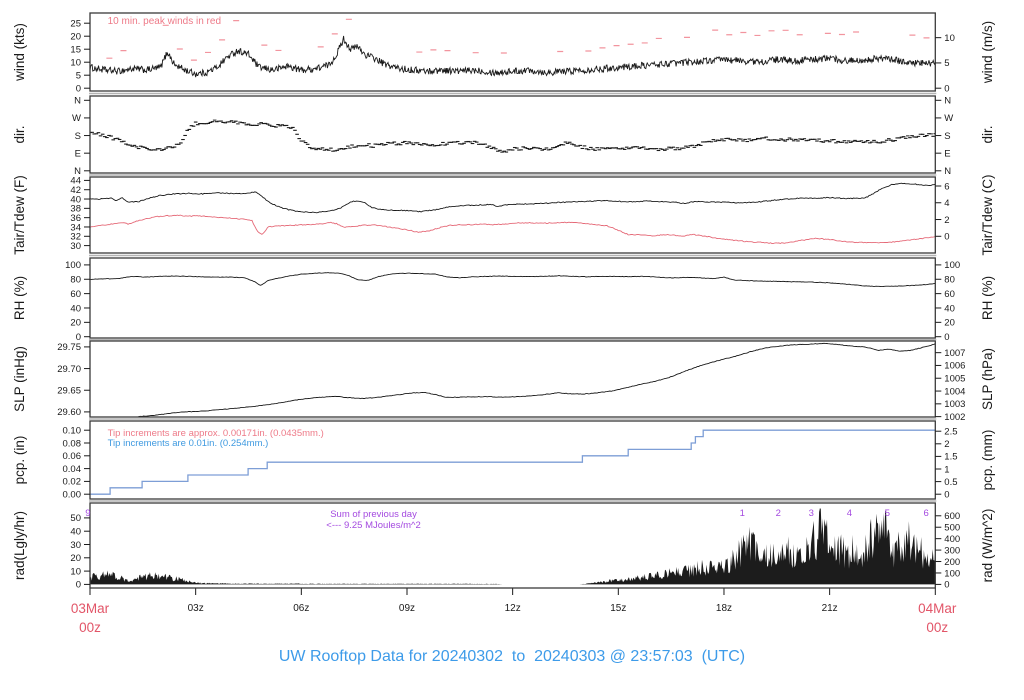  Describe the element at coordinates (946, 444) in the screenshot. I see `right-tick-label: 2` at that location.